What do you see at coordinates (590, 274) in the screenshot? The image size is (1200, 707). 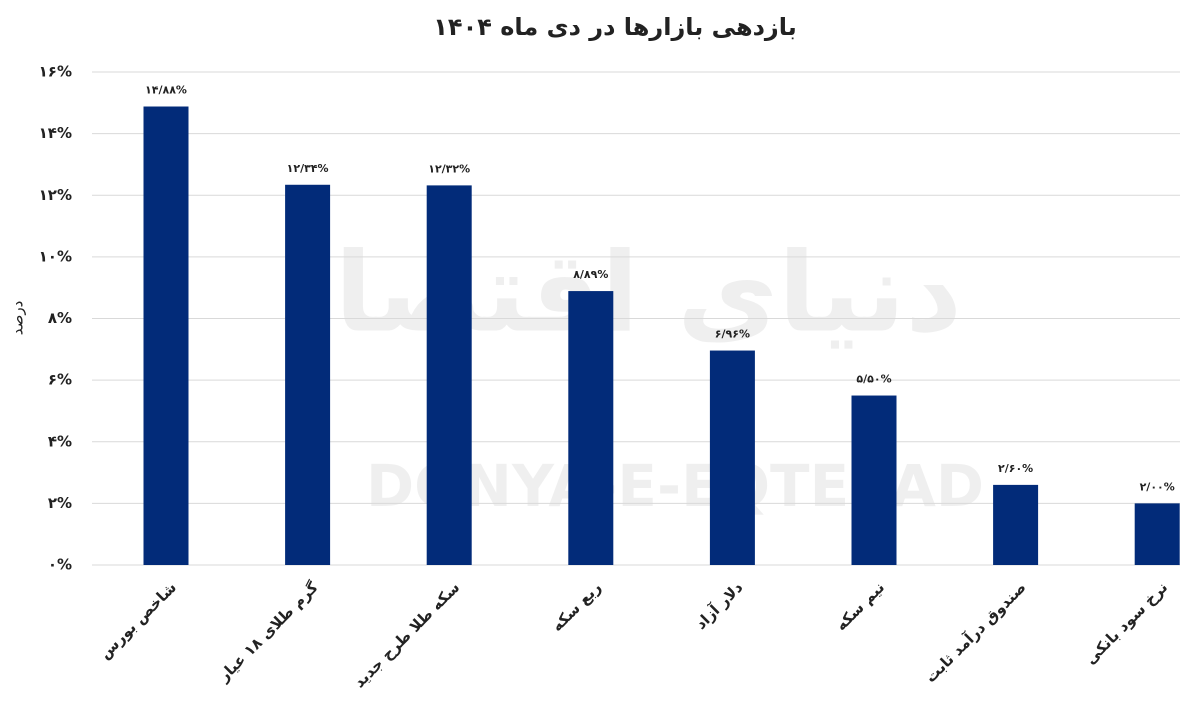 I see `value-label: ۸/۸۹%` at bounding box center [590, 274].